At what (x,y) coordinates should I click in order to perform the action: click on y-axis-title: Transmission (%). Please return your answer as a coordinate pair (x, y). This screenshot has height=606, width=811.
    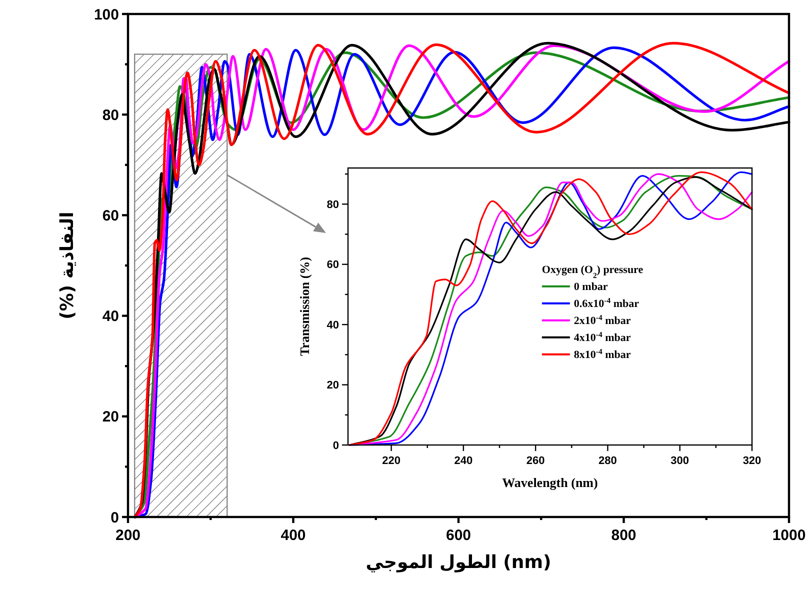
    Looking at the image, I should click on (304, 306).